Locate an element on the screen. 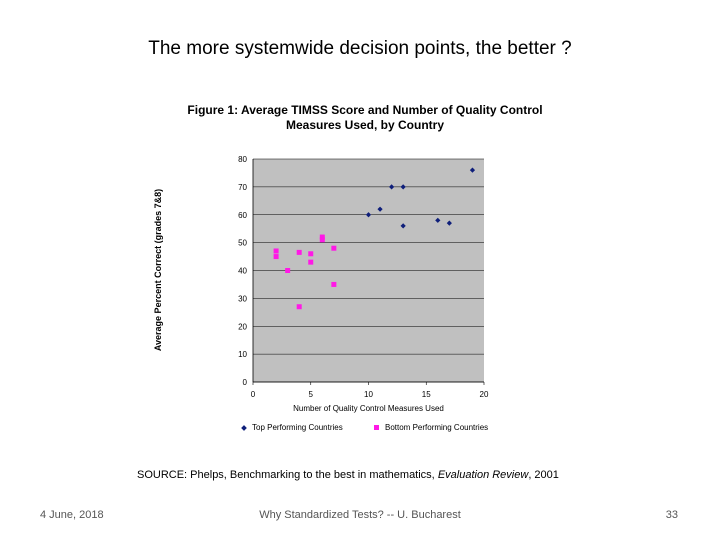 This screenshot has width=720, height=540. y-tick-label: 30 is located at coordinates (242, 298).